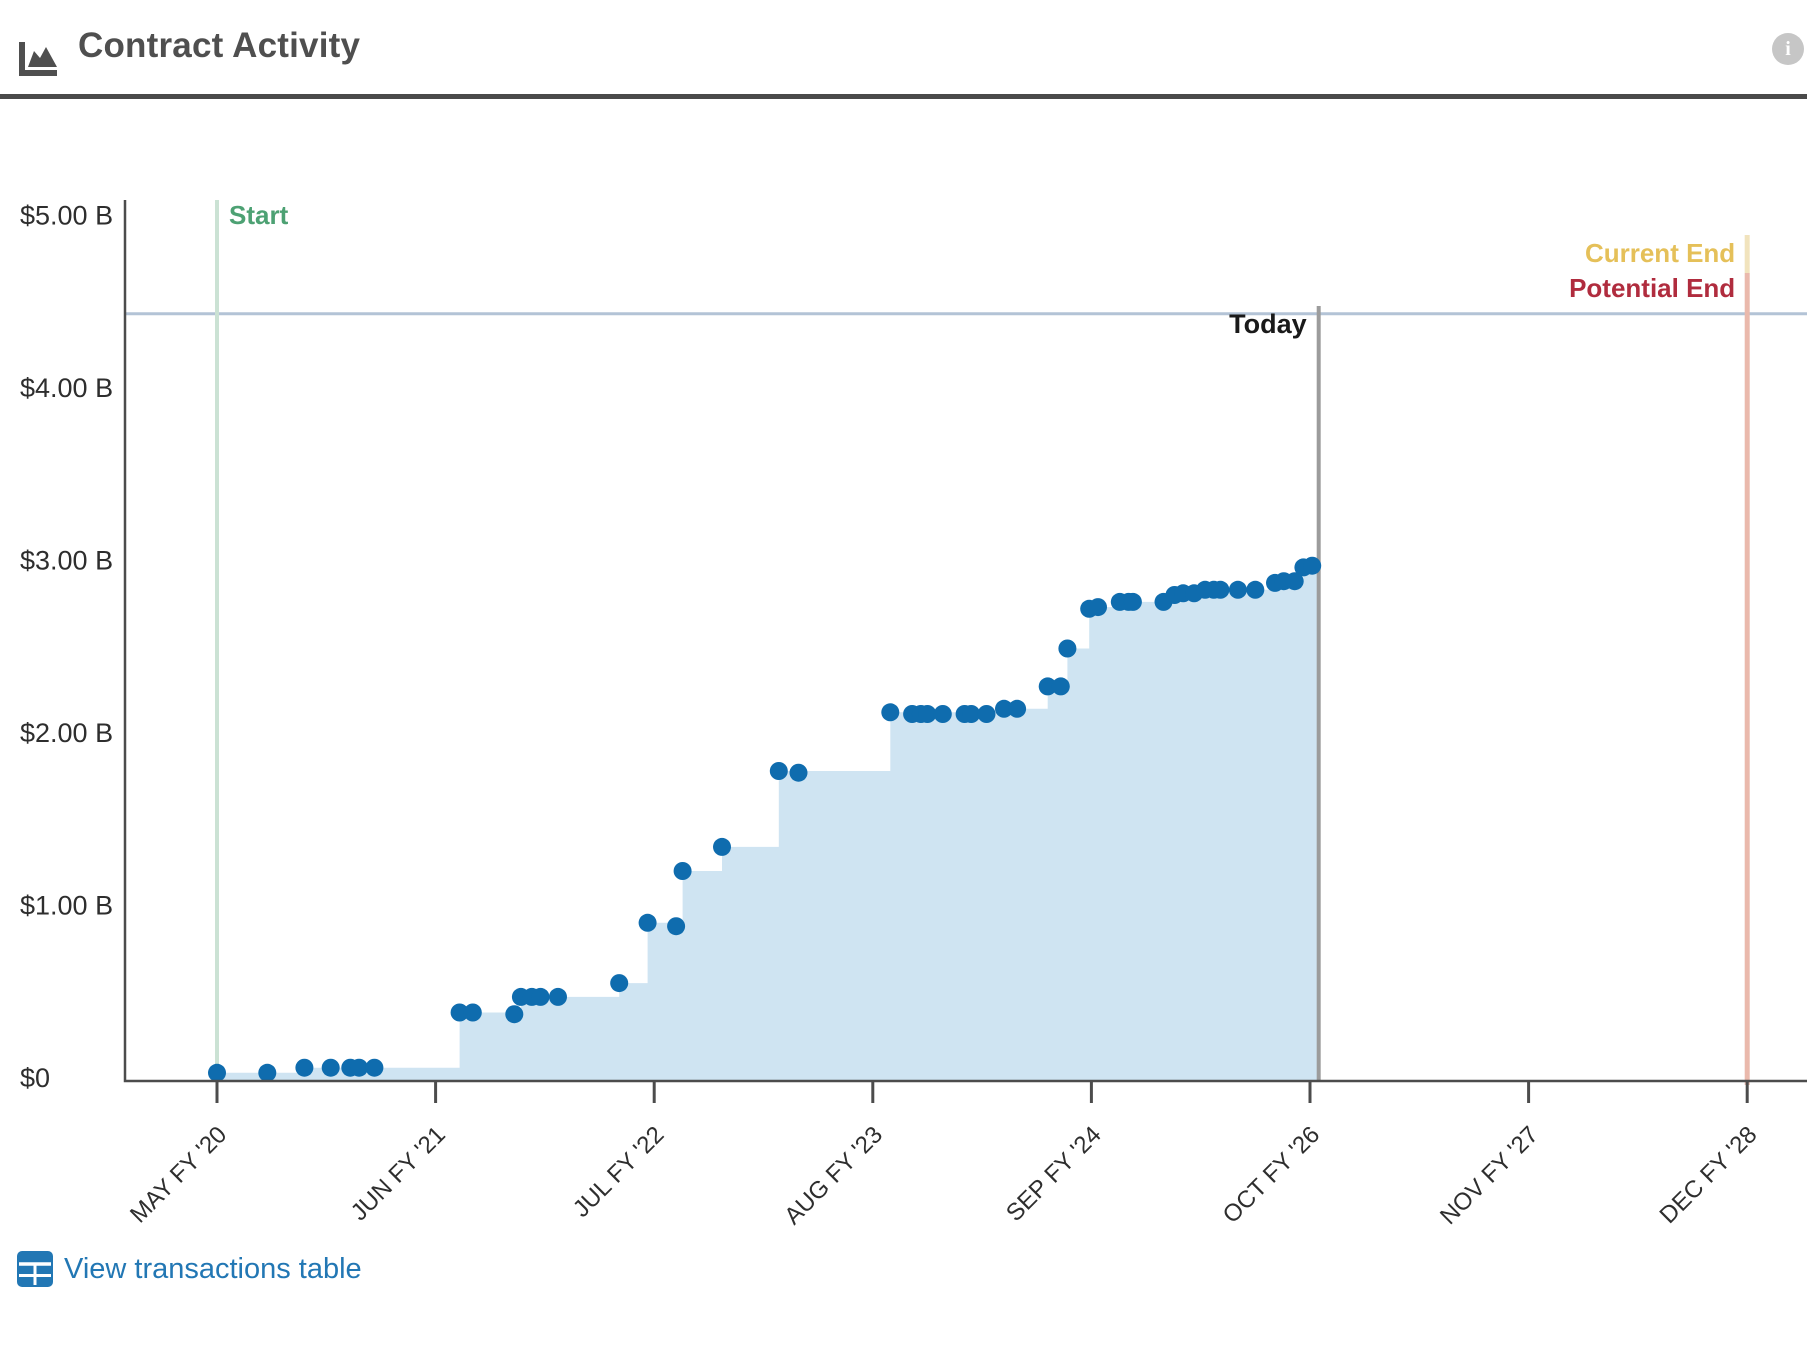  What do you see at coordinates (259, 215) in the screenshot?
I see `start-label: Start` at bounding box center [259, 215].